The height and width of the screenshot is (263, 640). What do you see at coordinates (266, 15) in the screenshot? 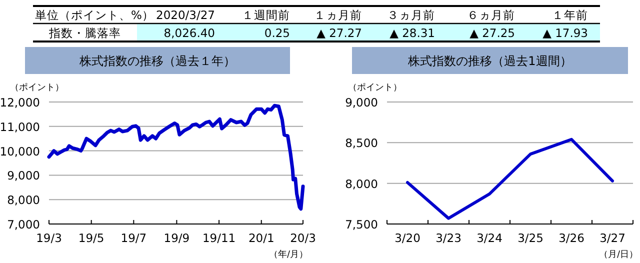
I see `text: １週間前` at bounding box center [266, 15].